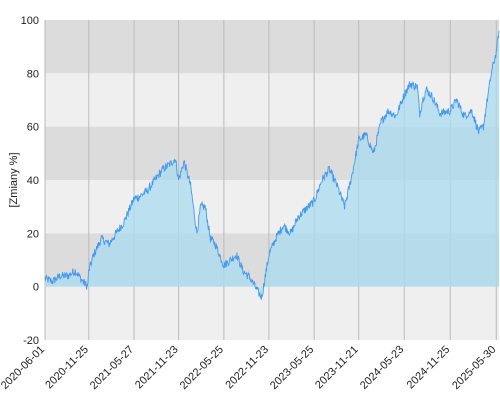  What do you see at coordinates (337, 368) in the screenshot?
I see `x-tick-label: 2023-11-21` at bounding box center [337, 368].